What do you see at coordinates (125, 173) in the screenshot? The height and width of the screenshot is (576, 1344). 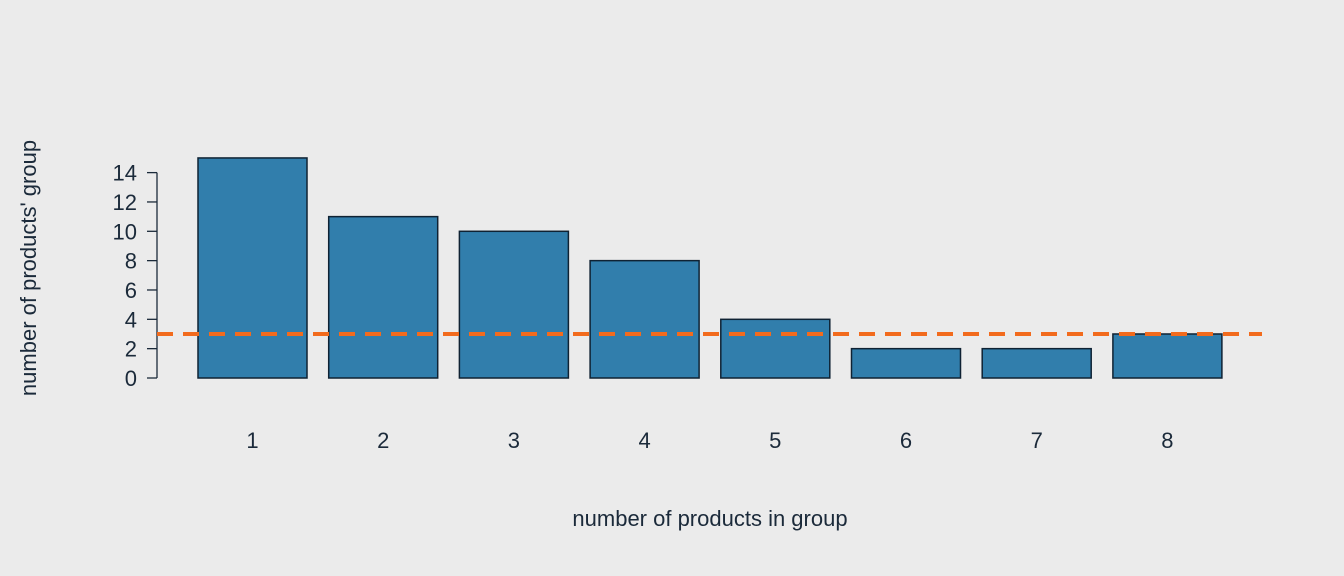 I see `y-tick-label-14: 14` at bounding box center [125, 173].